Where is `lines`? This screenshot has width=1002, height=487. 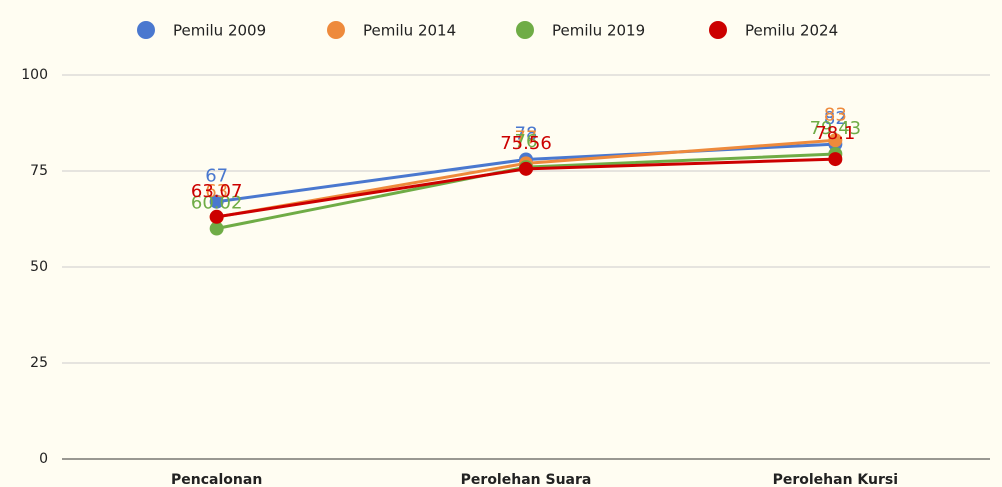
lines is located at coordinates (526, 184).